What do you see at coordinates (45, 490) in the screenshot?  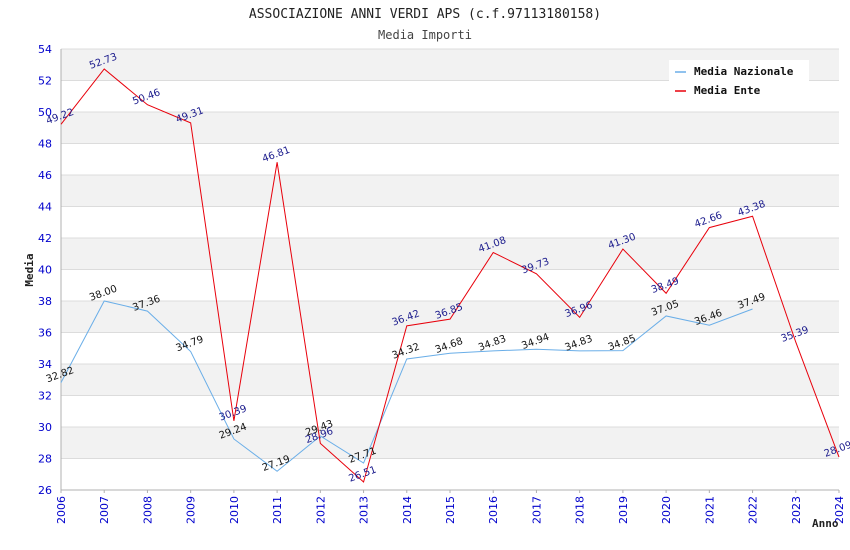 I see `y-tick-label: 26` at bounding box center [45, 490].